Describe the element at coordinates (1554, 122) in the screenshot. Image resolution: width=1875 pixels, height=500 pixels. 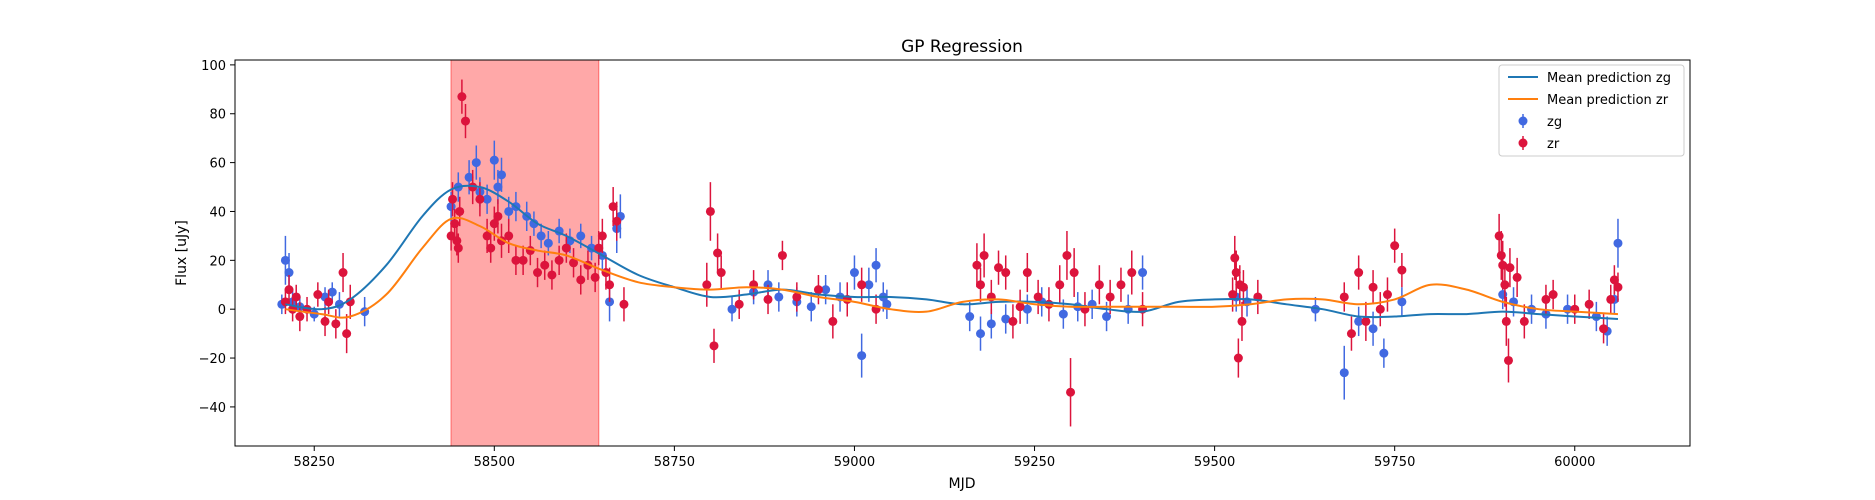
I see `legend-label-zg: zg` at that location.